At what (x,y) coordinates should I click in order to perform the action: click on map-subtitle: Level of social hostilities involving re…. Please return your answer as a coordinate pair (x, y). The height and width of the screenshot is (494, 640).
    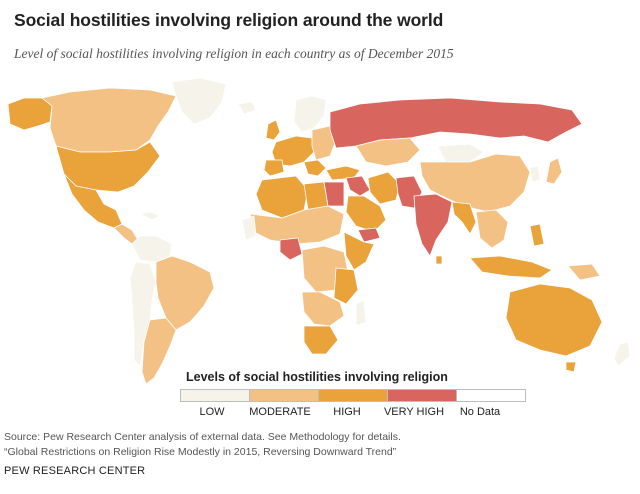
    Looking at the image, I should click on (234, 53).